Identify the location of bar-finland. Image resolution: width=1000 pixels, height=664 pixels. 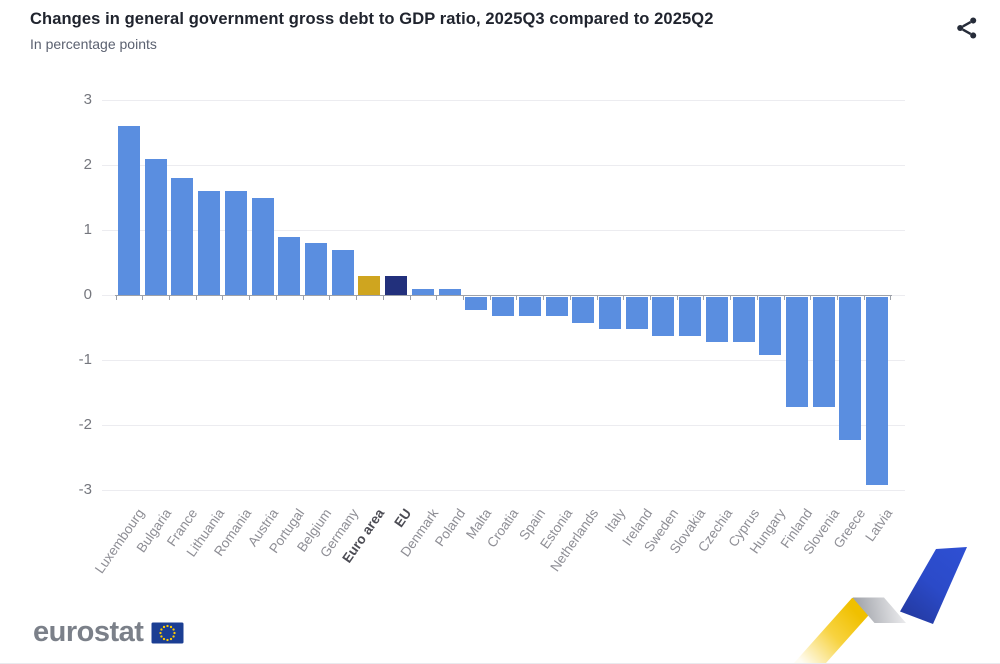
(797, 351).